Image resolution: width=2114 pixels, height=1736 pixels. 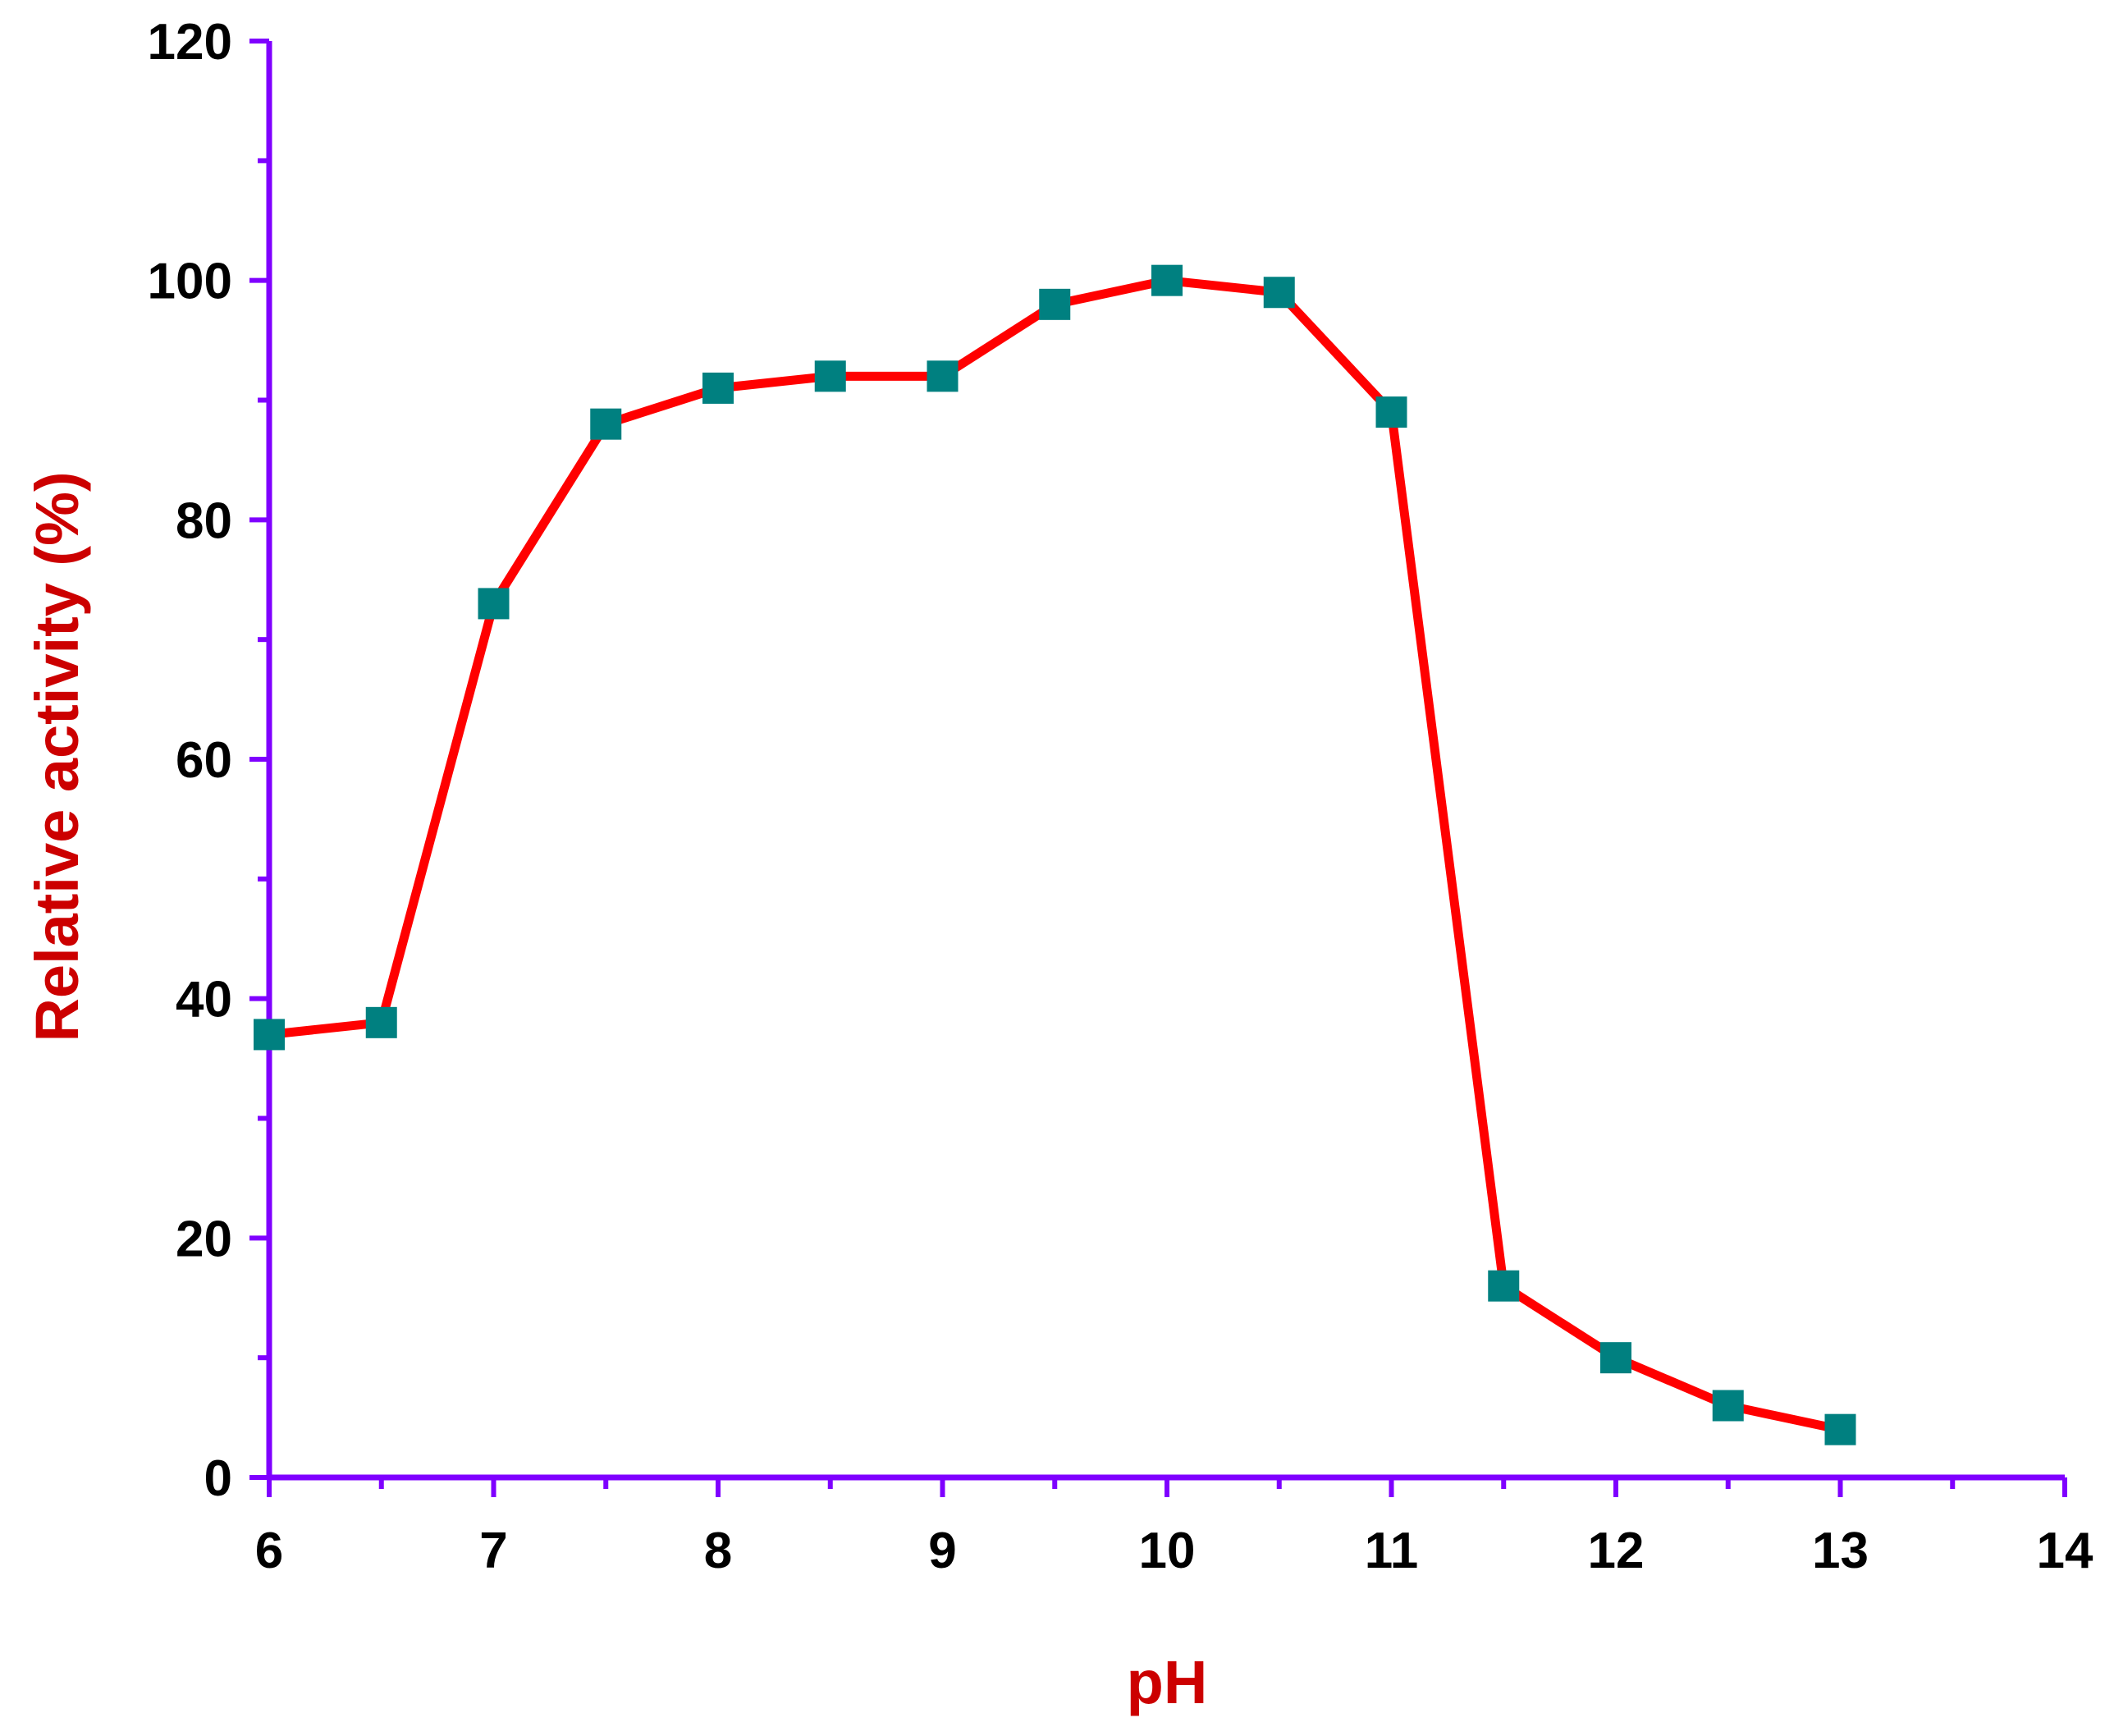 What do you see at coordinates (1840, 1551) in the screenshot?
I see `x-tick-label: 13` at bounding box center [1840, 1551].